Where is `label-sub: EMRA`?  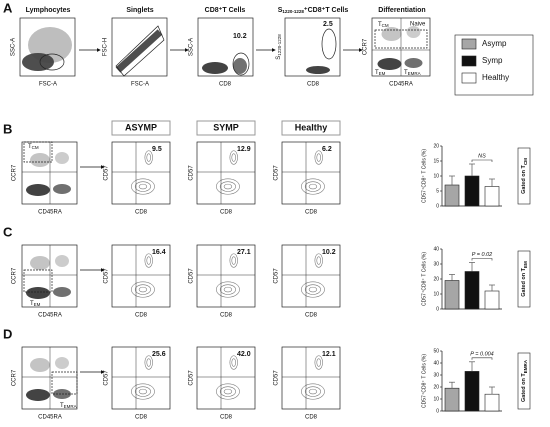 label-sub: EMRA is located at coordinates (525, 366).